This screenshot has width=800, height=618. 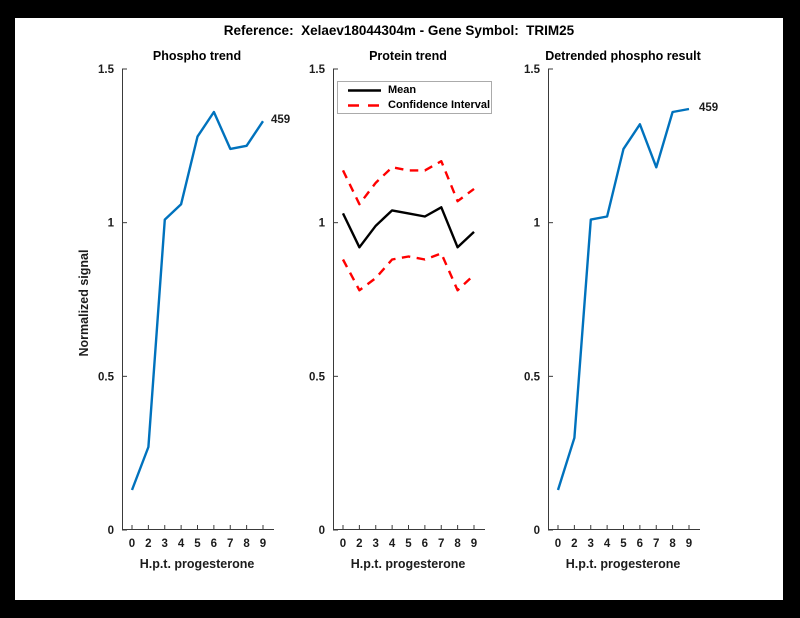 I want to click on mean-line-swatch, so click(x=364, y=90).